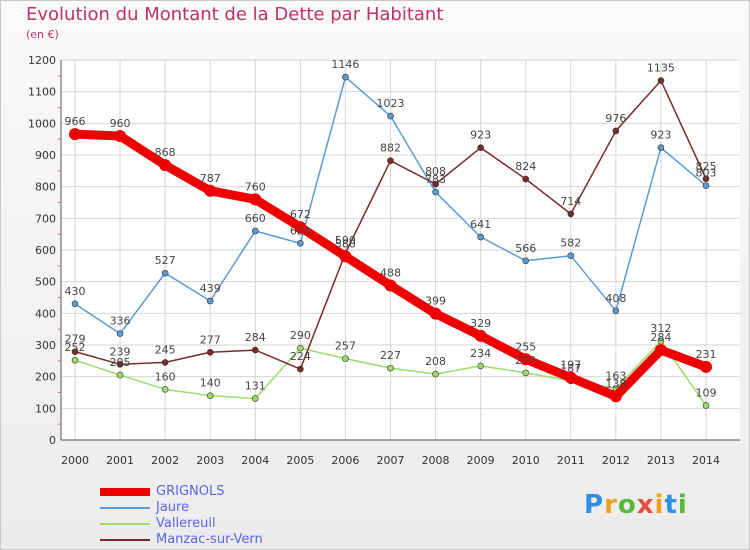 The image size is (750, 550). I want to click on data-label-grignols: 580, so click(345, 243).